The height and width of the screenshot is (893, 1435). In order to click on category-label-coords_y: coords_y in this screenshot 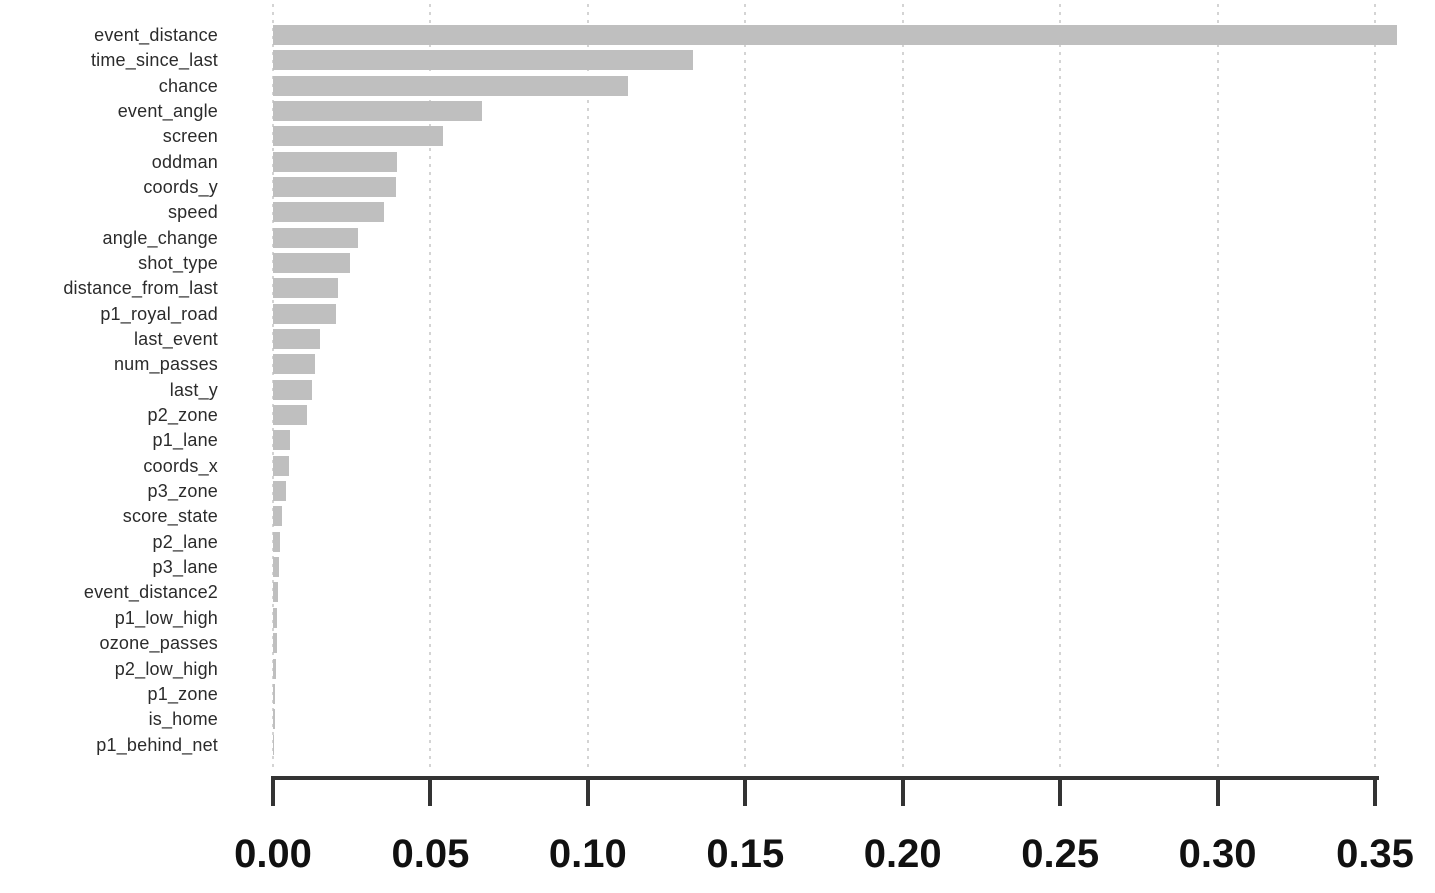, I will do `click(180, 187)`.